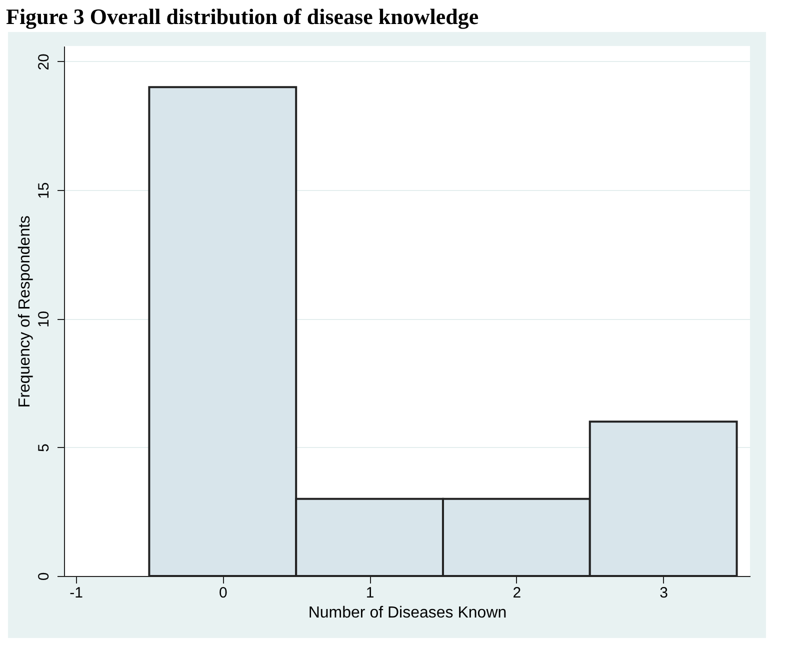 This screenshot has width=801, height=653. Describe the element at coordinates (44, 62) in the screenshot. I see `y-tick-label: 20` at that location.